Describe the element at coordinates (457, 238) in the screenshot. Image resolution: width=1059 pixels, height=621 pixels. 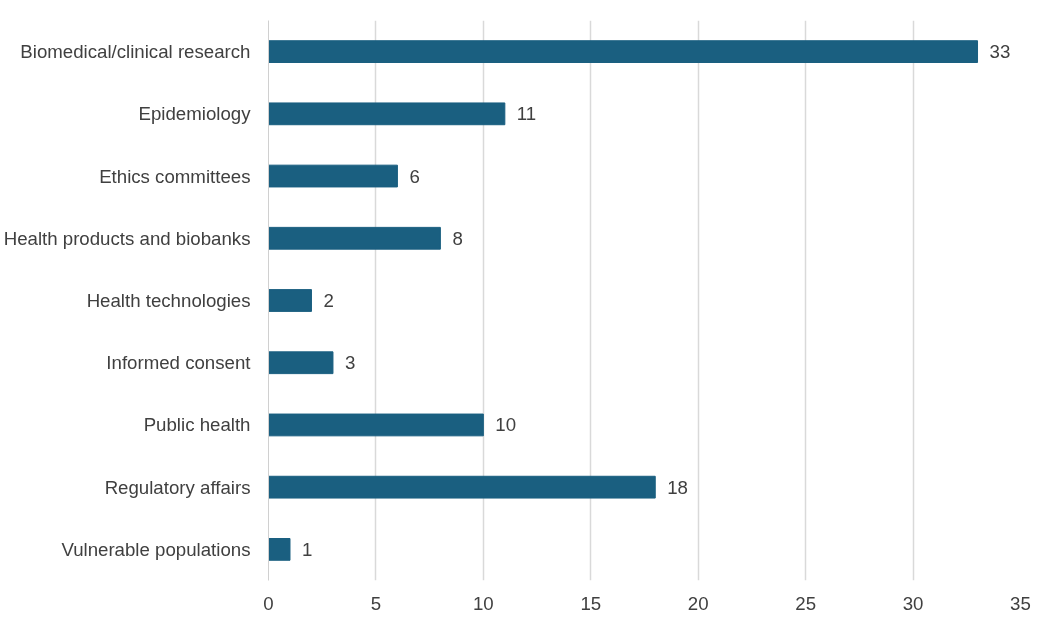
I see `data-label: 8` at that location.